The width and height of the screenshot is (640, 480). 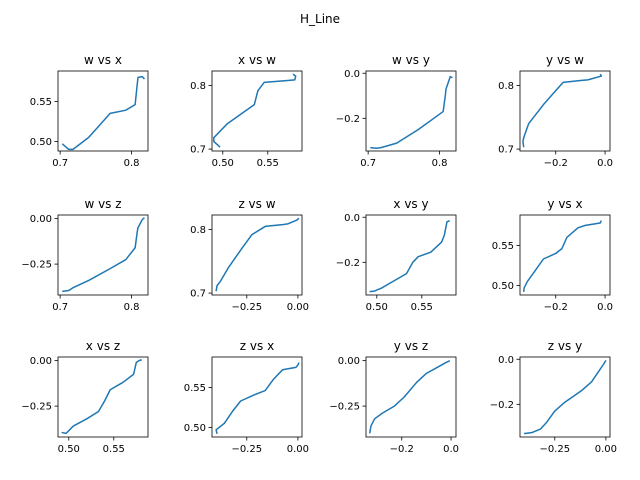 I want to click on subplot-5: w vs z 0.7 0.8 0.00 −0.25, so click(x=85, y=255).